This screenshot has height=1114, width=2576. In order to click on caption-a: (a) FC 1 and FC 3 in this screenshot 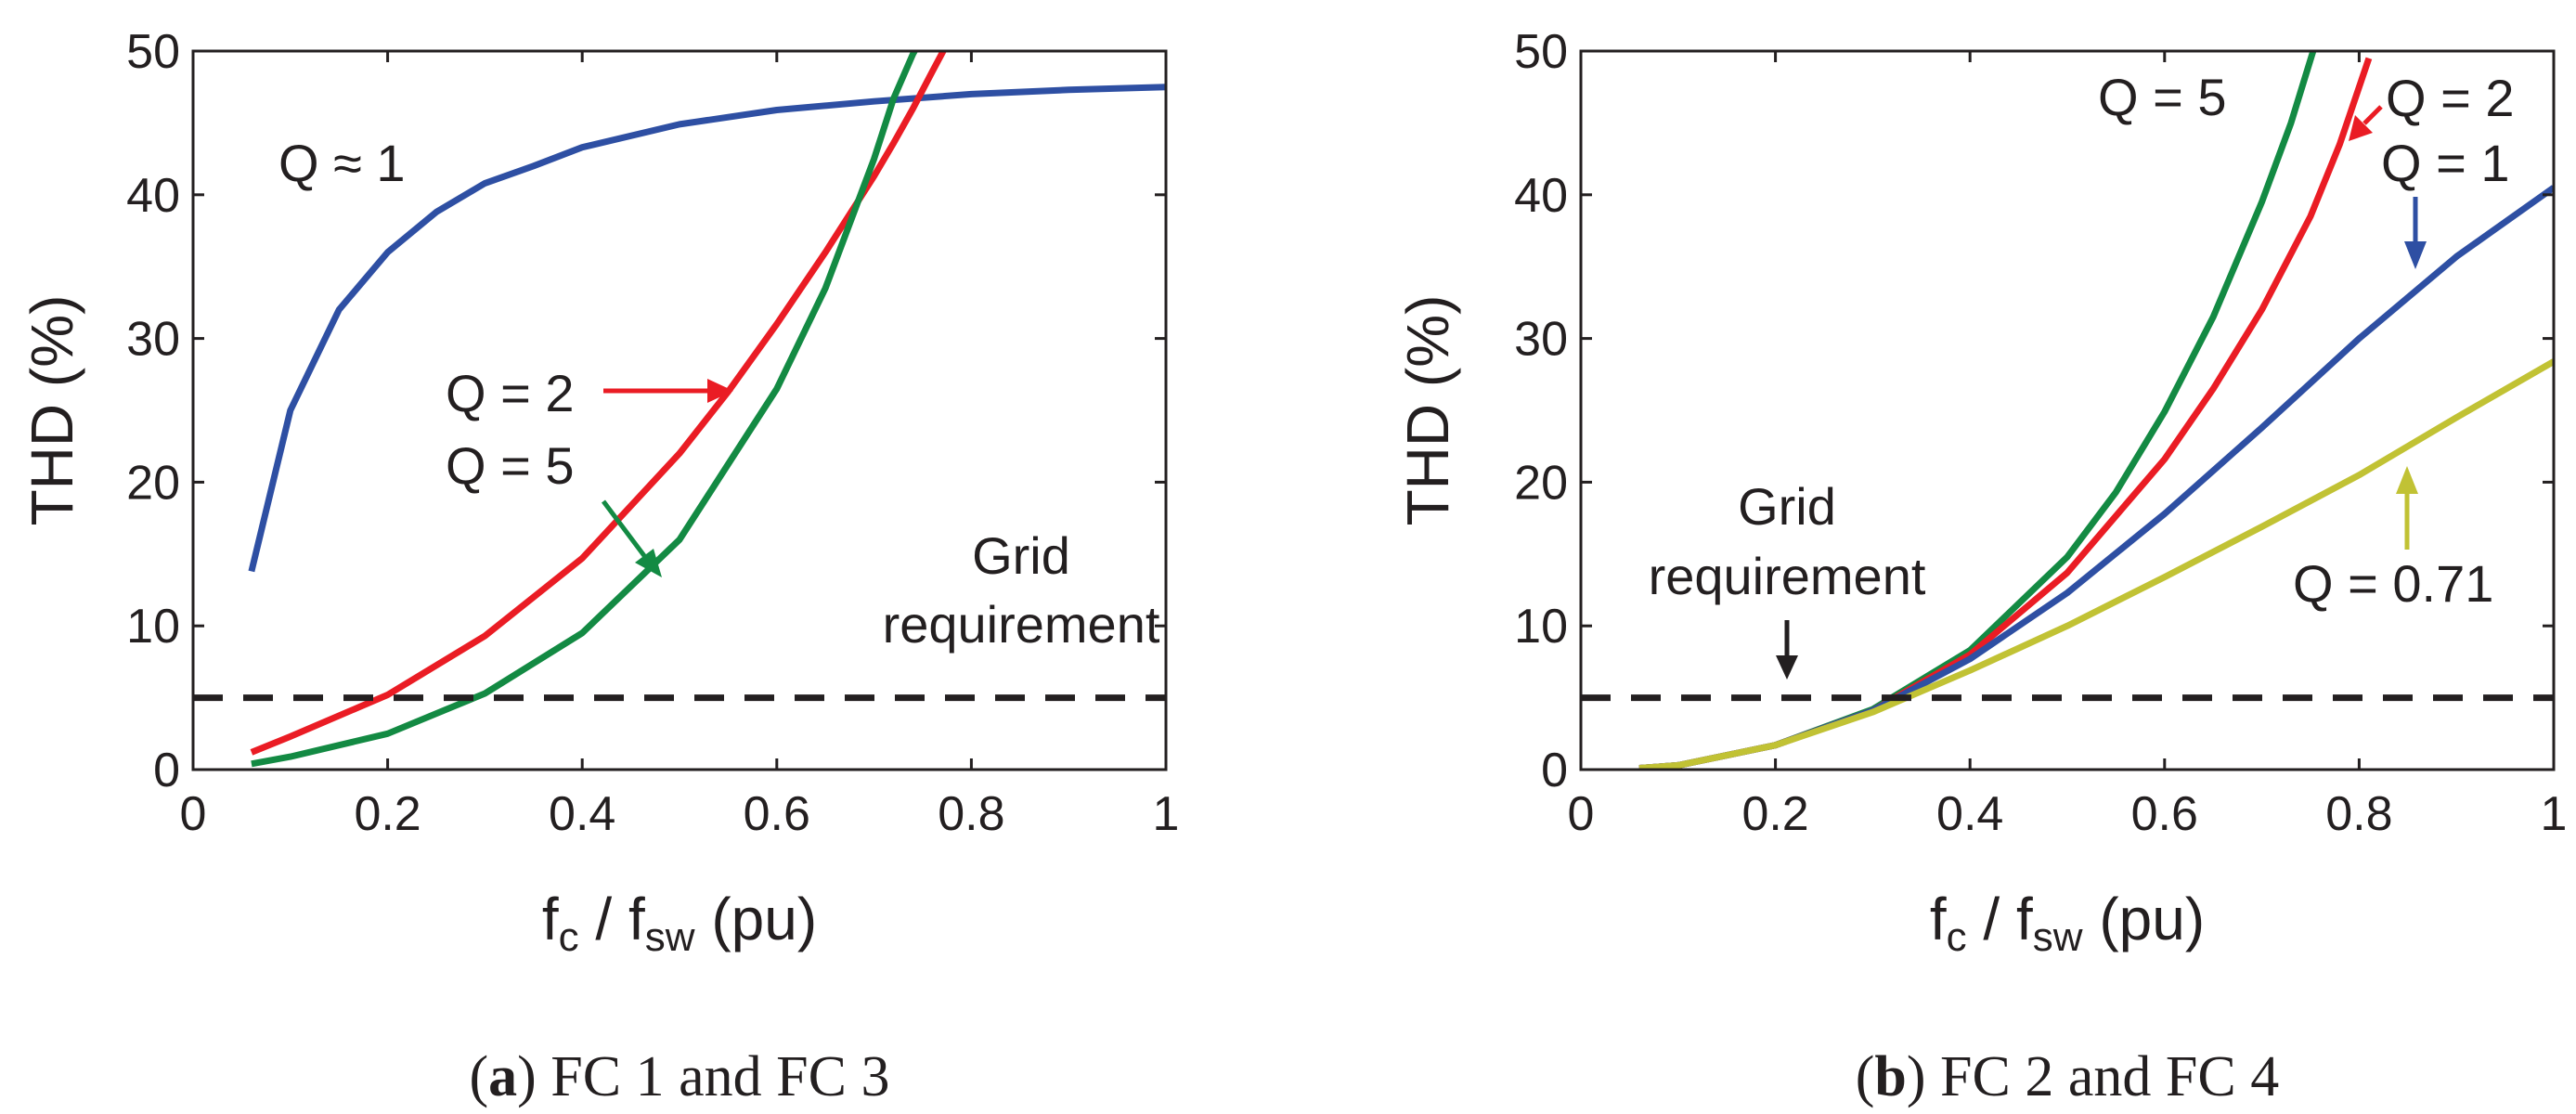, I will do `click(679, 1076)`.